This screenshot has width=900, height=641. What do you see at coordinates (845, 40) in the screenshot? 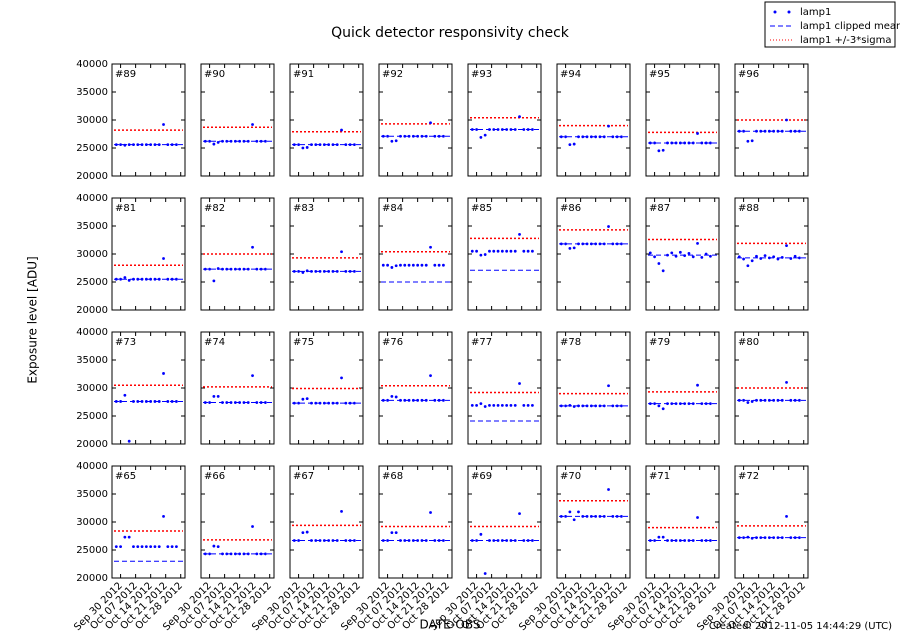
I see `legend-label: lamp1 +/-3*sigma` at bounding box center [845, 40].